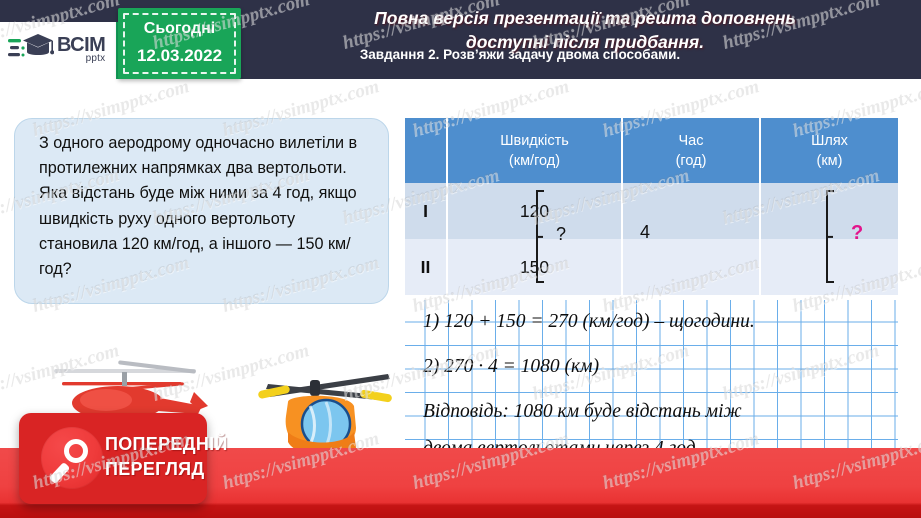 Image resolution: width=921 pixels, height=518 pixels. I want to click on logo-subtitle: pptx, so click(95, 58).